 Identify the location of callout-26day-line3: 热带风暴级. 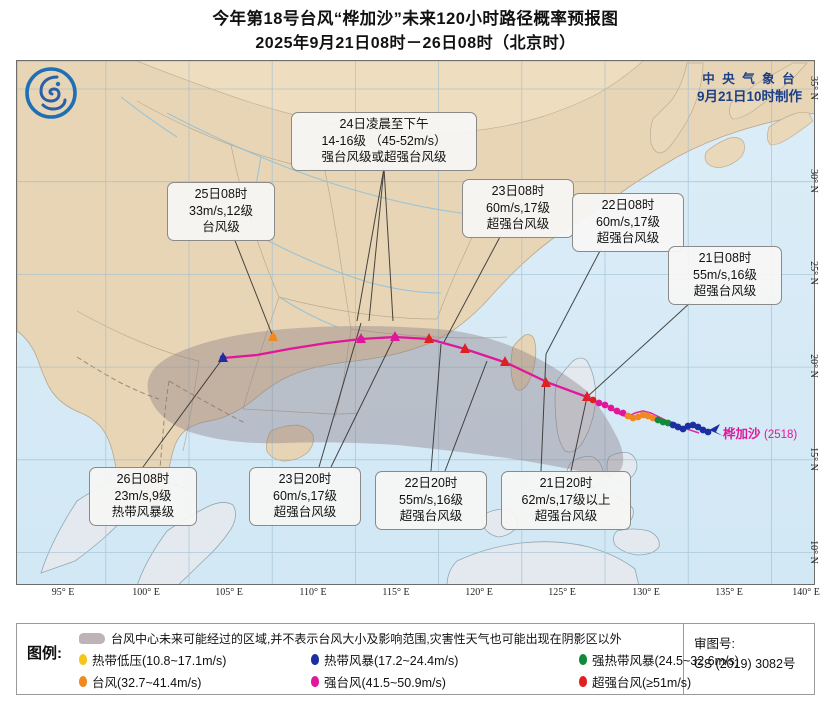
(143, 512).